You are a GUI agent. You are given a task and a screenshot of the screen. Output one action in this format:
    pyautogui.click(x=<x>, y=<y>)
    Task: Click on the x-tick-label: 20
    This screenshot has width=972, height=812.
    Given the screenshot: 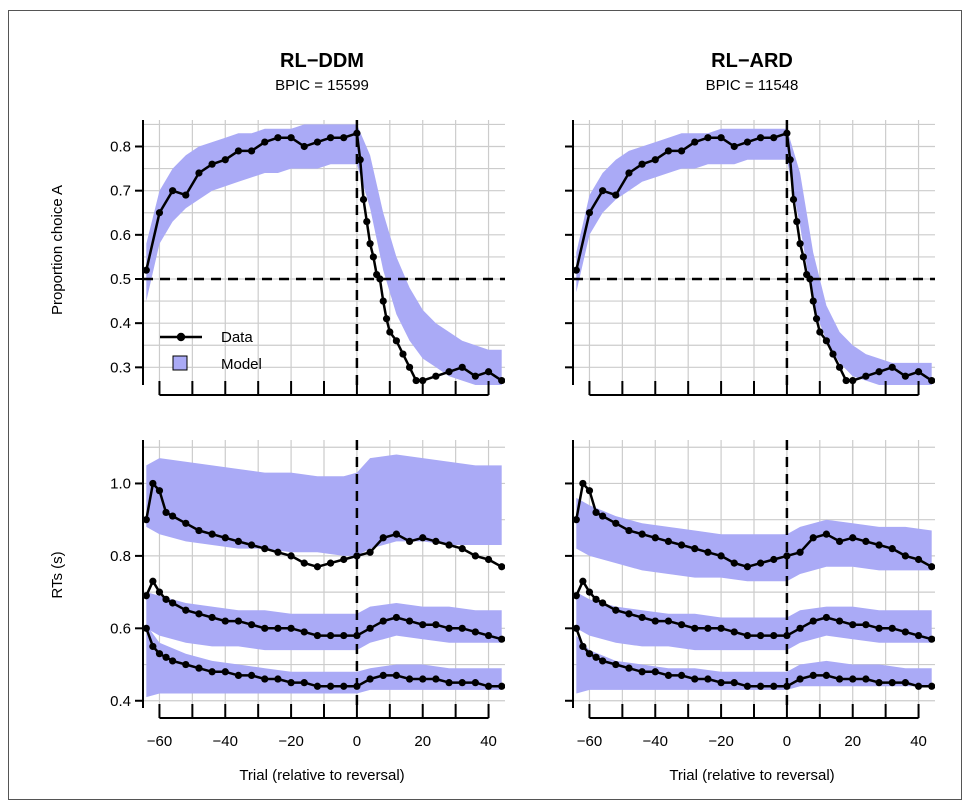 What is the action you would take?
    pyautogui.click(x=422, y=741)
    